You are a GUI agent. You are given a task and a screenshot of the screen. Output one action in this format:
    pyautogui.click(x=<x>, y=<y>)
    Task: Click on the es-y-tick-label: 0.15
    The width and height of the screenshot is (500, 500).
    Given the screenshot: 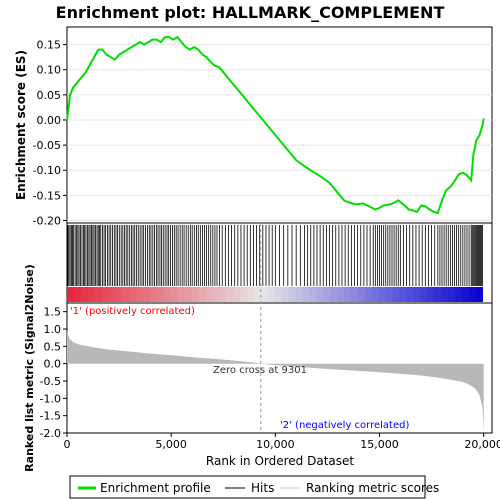 What is the action you would take?
    pyautogui.click(x=49, y=45)
    